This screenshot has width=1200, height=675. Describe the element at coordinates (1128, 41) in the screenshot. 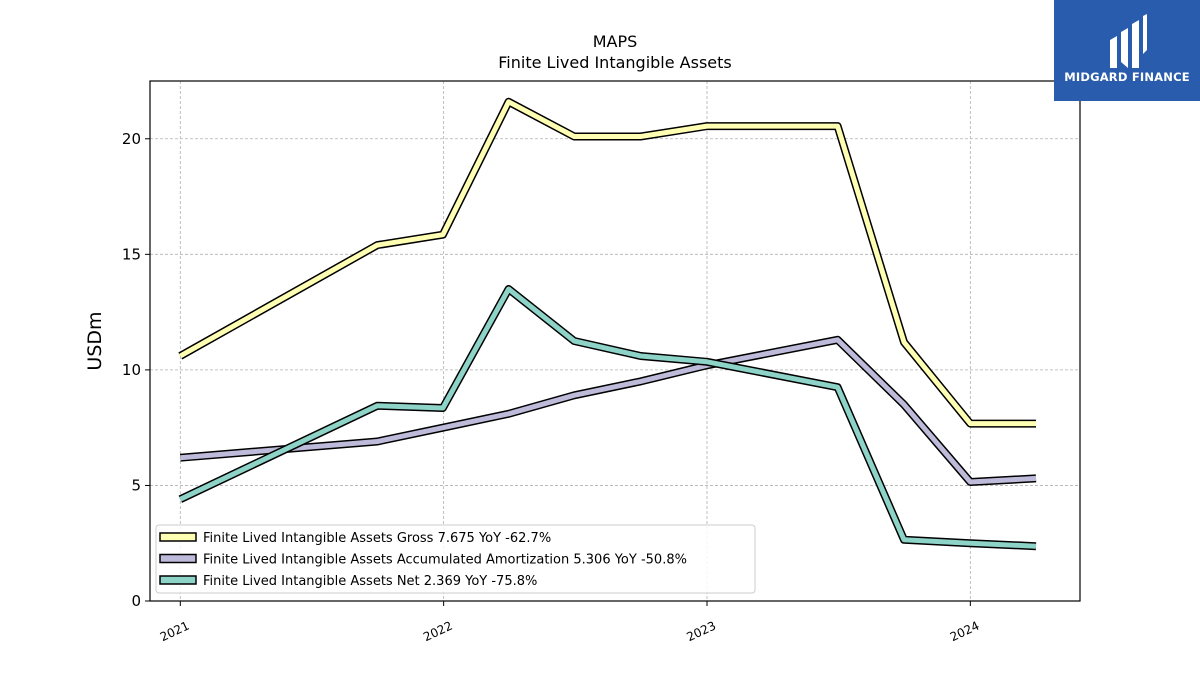

I see `midgard-logo-icon` at that location.